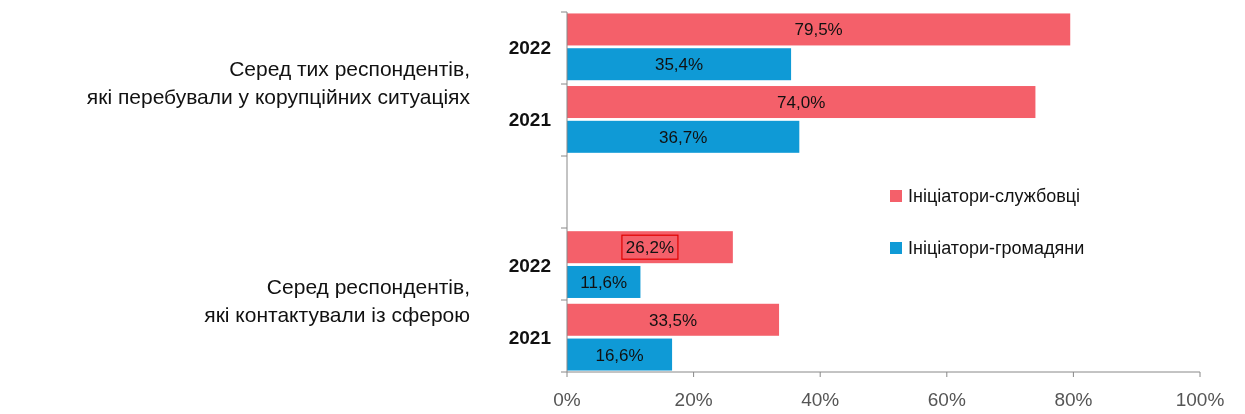  I want to click on data-label: 35,4%, so click(679, 65).